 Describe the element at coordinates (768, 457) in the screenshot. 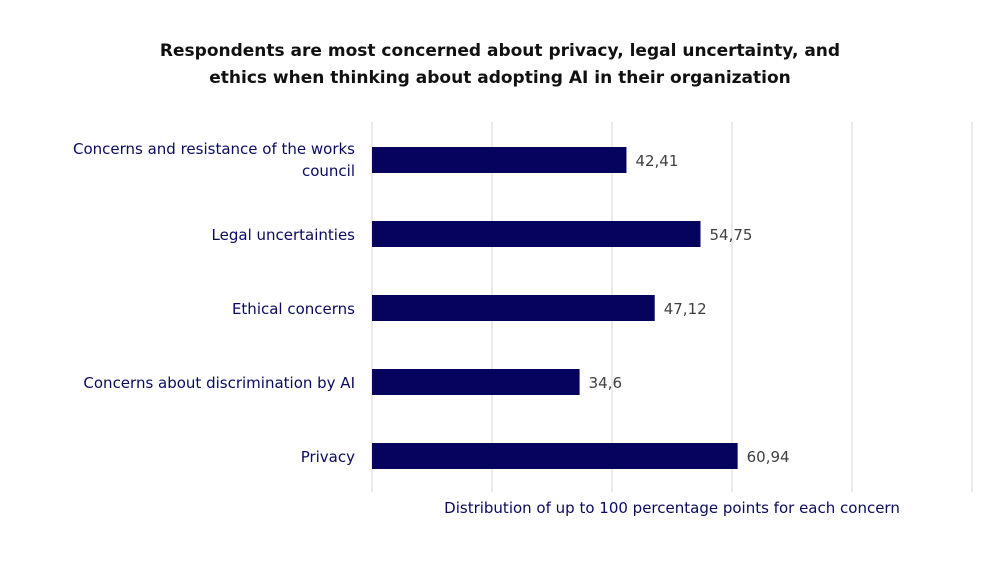

I see `data-label: 60,94` at that location.